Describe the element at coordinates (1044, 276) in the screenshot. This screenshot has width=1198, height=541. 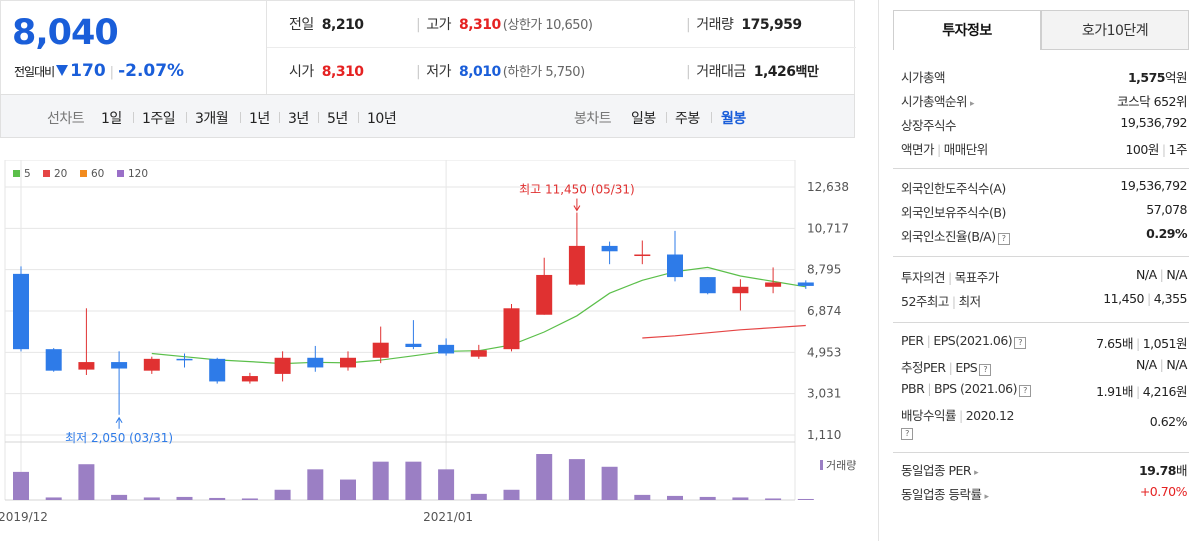
I see `opinion-row: 투자의견 | 목표주가 N/A | N/A` at that location.